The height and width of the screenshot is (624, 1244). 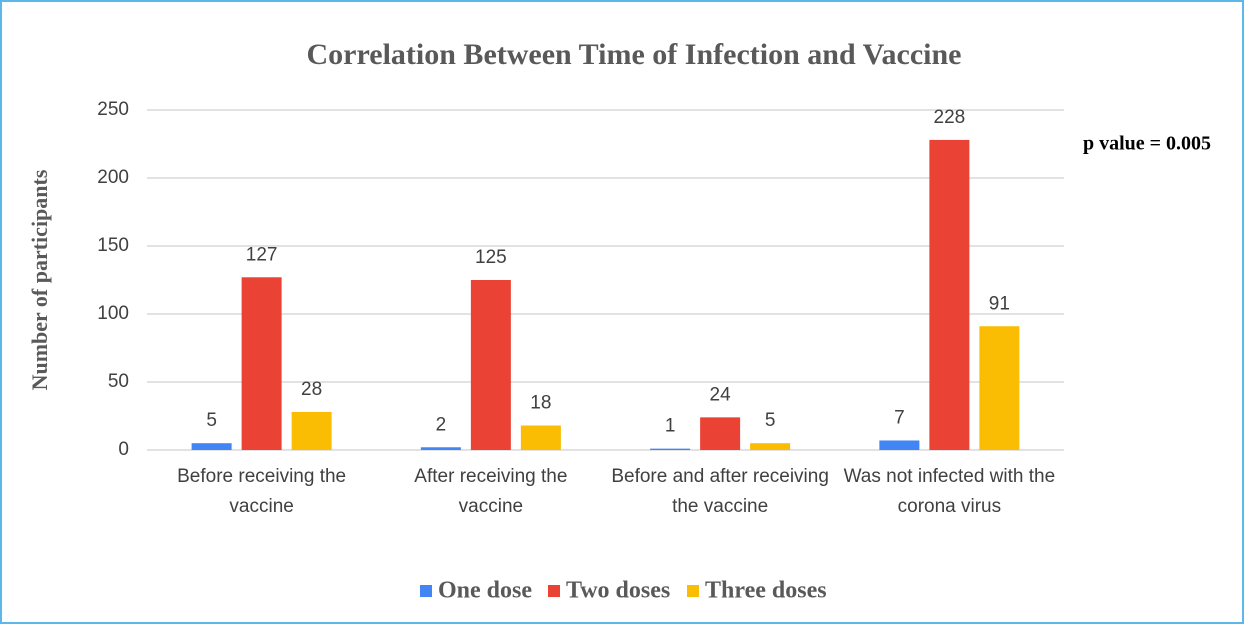 I want to click on data-label: 1, so click(x=670, y=426).